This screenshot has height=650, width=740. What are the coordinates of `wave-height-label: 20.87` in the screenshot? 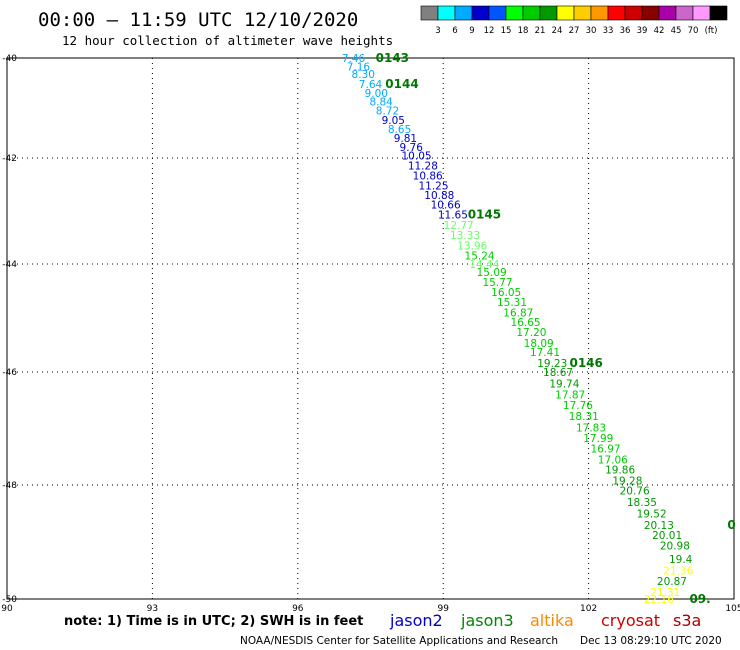 It's located at (672, 582).